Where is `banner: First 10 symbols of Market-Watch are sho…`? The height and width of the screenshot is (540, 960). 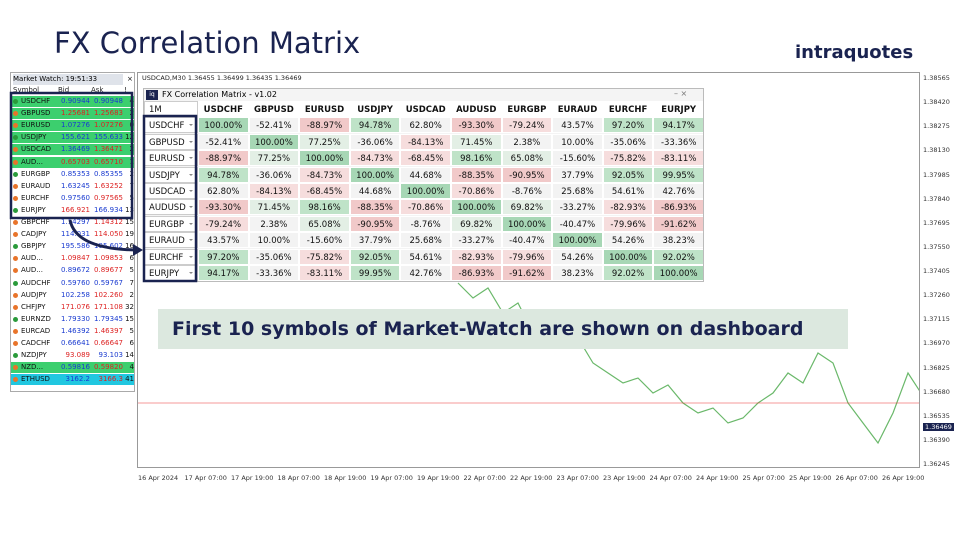
banner: First 10 symbols of Market-Watch are sho… is located at coordinates (503, 329).